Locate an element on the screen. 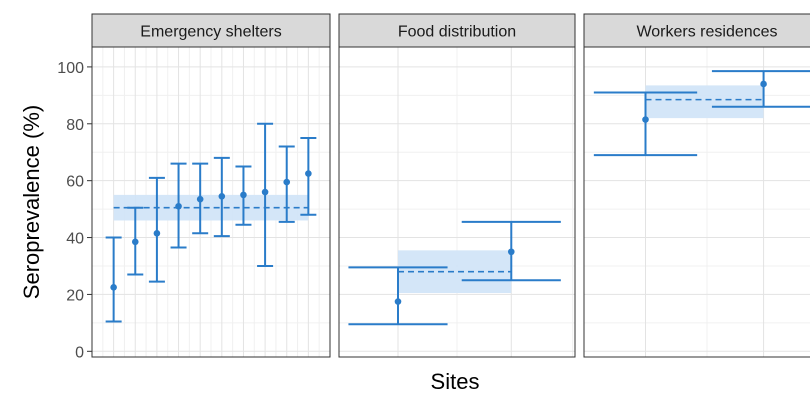 This screenshot has height=404, width=810. facet-label: Workers residences is located at coordinates (706, 32).